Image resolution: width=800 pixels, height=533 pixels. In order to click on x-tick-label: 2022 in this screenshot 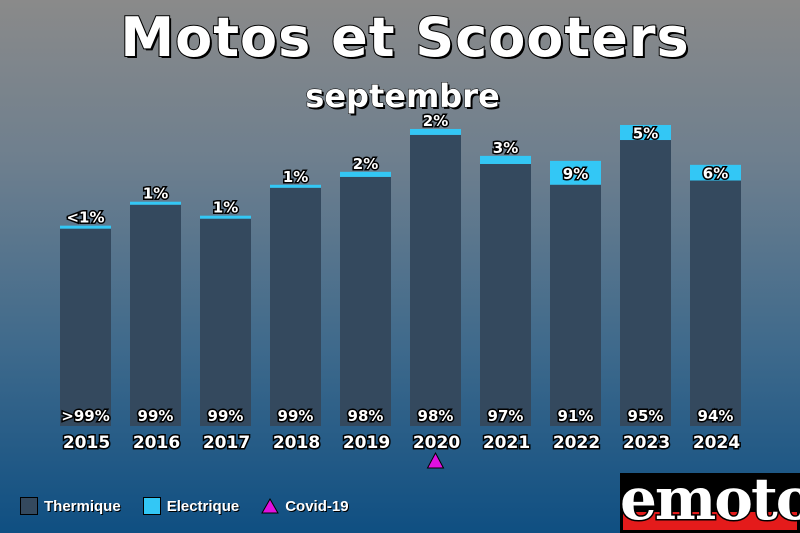, I will do `click(576, 443)`.